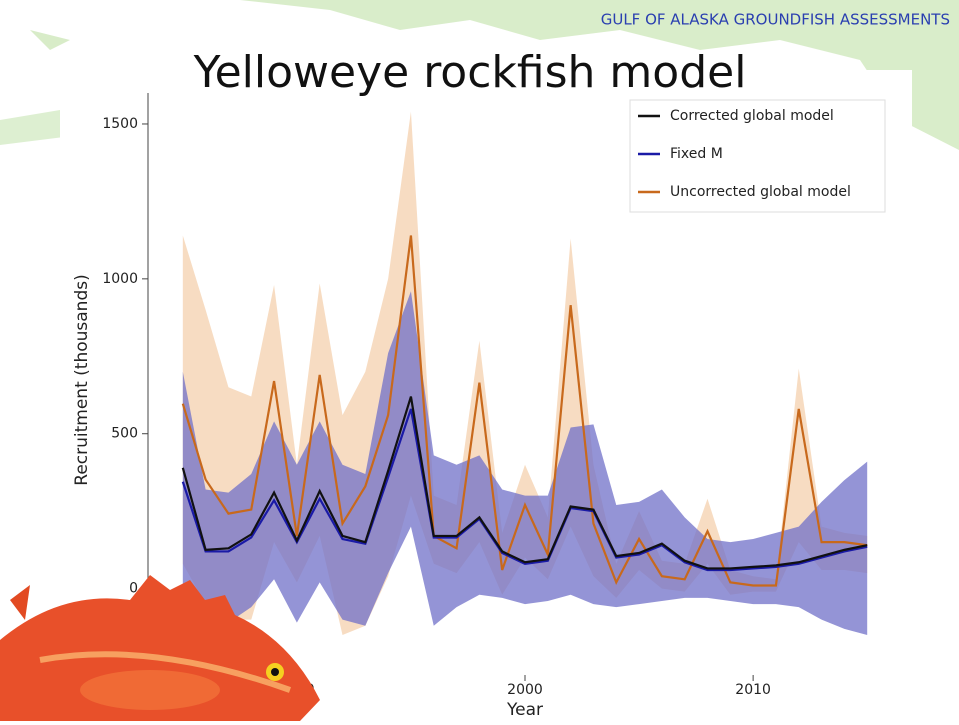 The image size is (959, 725). I want to click on legend-box, so click(757, 156).